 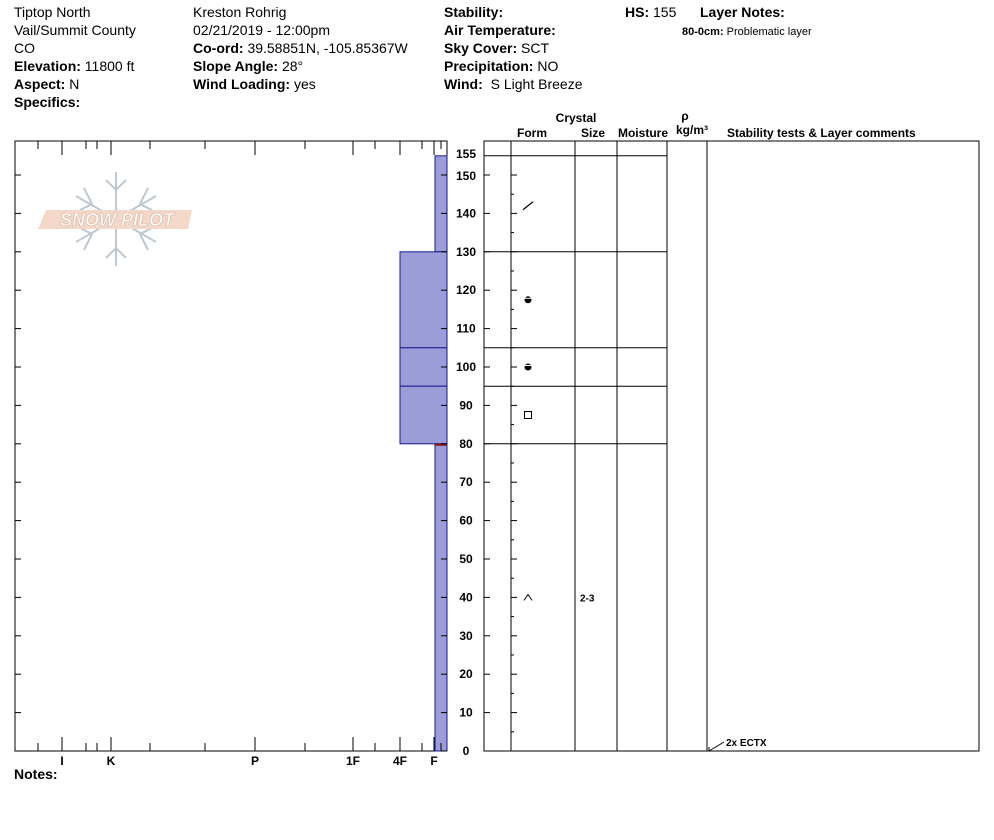 I want to click on depth-label: 110, so click(x=466, y=329).